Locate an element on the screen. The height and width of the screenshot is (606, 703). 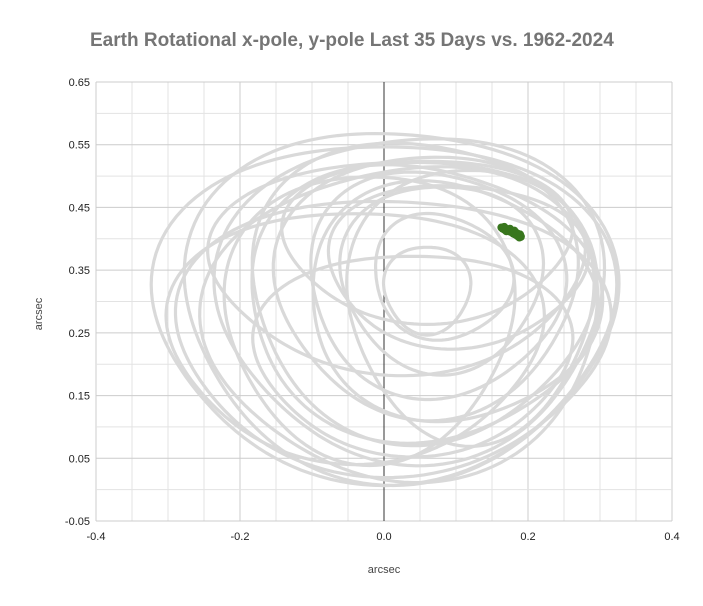
x-tick-label: 0.4 is located at coordinates (671, 537).